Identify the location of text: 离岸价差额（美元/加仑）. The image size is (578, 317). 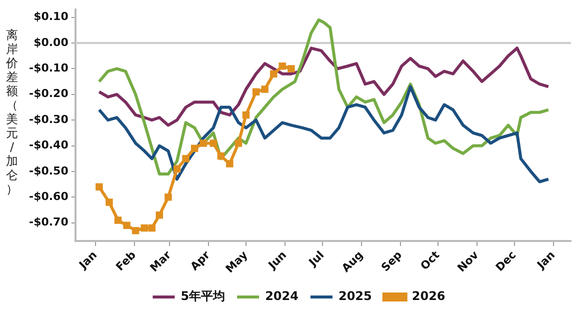
(12, 112).